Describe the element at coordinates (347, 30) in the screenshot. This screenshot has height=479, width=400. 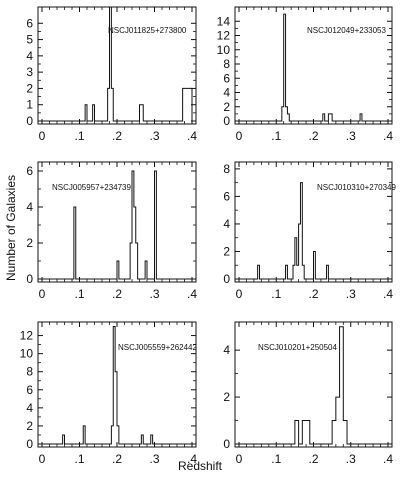
I see `cluster-name-label: NSCJ012049+233053` at that location.